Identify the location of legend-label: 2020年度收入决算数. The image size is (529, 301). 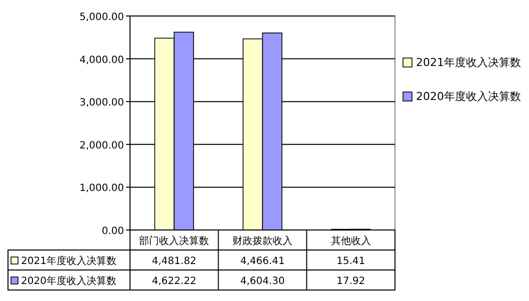
(468, 96).